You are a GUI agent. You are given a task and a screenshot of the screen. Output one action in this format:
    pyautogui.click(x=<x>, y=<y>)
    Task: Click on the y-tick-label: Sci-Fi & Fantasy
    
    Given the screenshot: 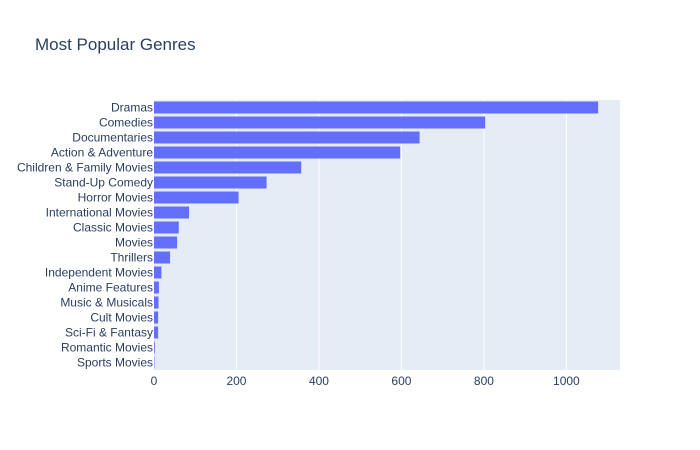 What is the action you would take?
    pyautogui.click(x=109, y=333)
    